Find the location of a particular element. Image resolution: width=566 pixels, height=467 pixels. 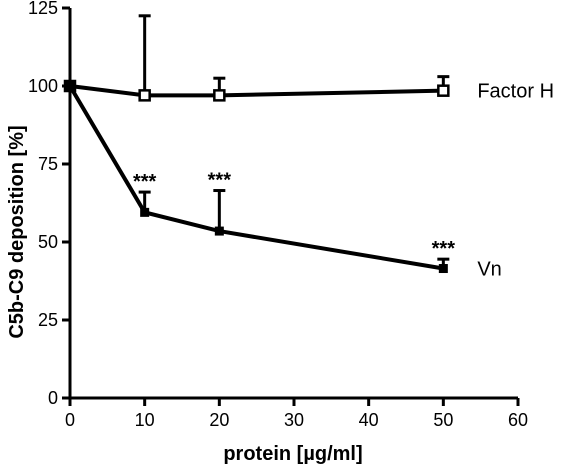

y-tick-label: 0 is located at coordinates (53, 398).